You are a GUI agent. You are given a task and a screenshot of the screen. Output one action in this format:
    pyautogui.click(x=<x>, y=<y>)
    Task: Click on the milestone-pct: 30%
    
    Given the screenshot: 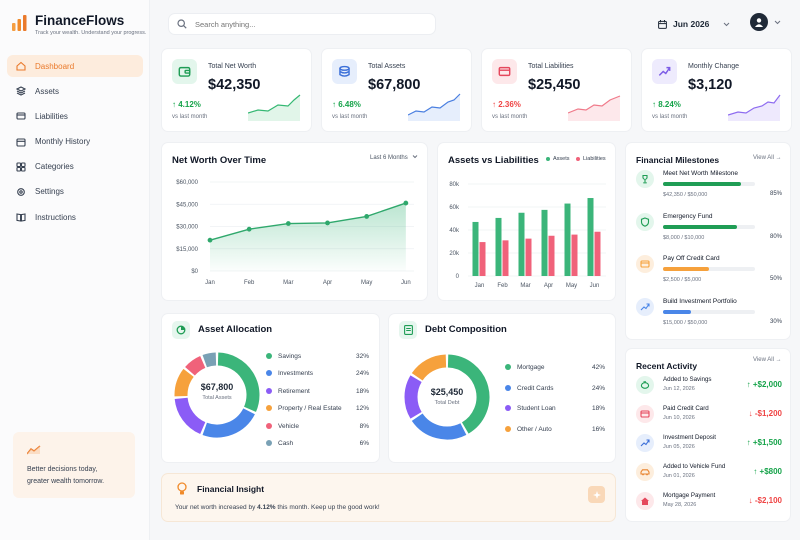 What is the action you would take?
    pyautogui.click(x=775, y=321)
    